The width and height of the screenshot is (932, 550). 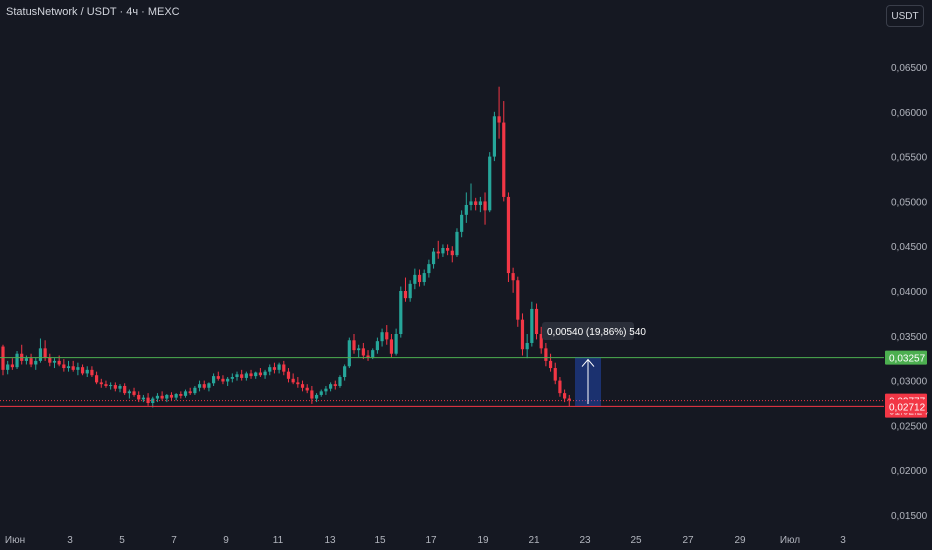 What do you see at coordinates (380, 540) in the screenshot?
I see `x-tick-label: 15` at bounding box center [380, 540].